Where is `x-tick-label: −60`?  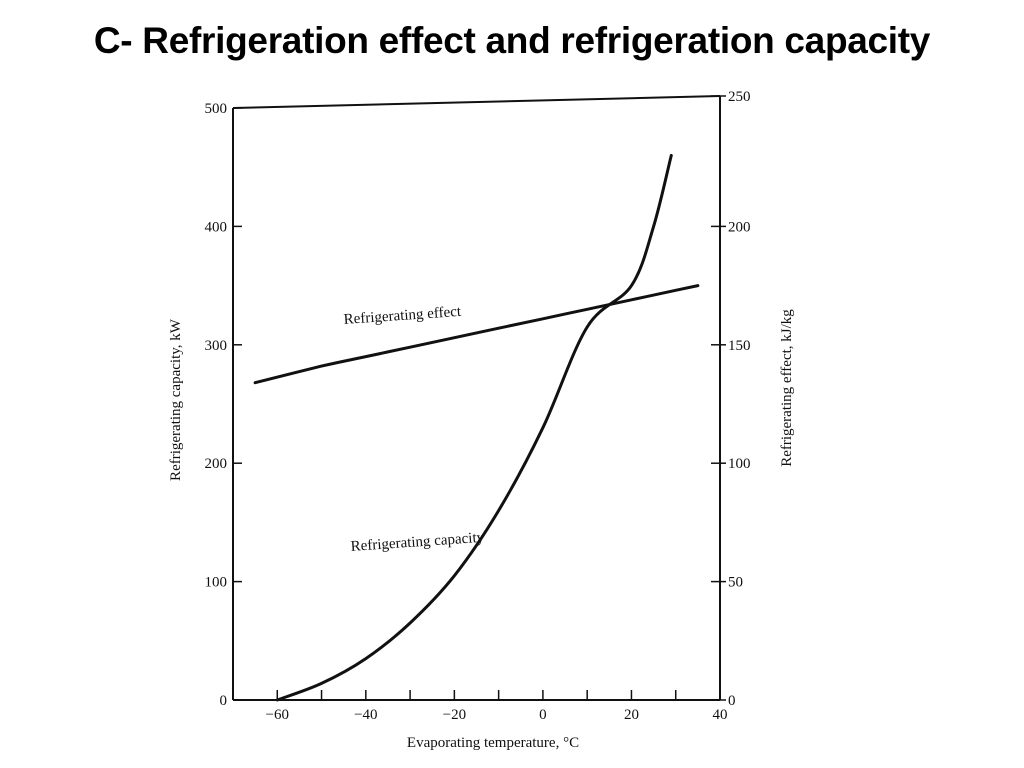
x-tick-label: −60 is located at coordinates (277, 715).